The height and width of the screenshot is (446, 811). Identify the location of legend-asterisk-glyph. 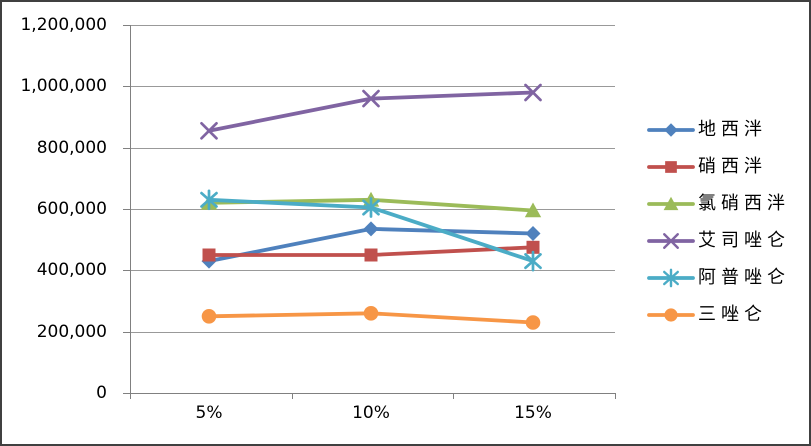
(671, 278).